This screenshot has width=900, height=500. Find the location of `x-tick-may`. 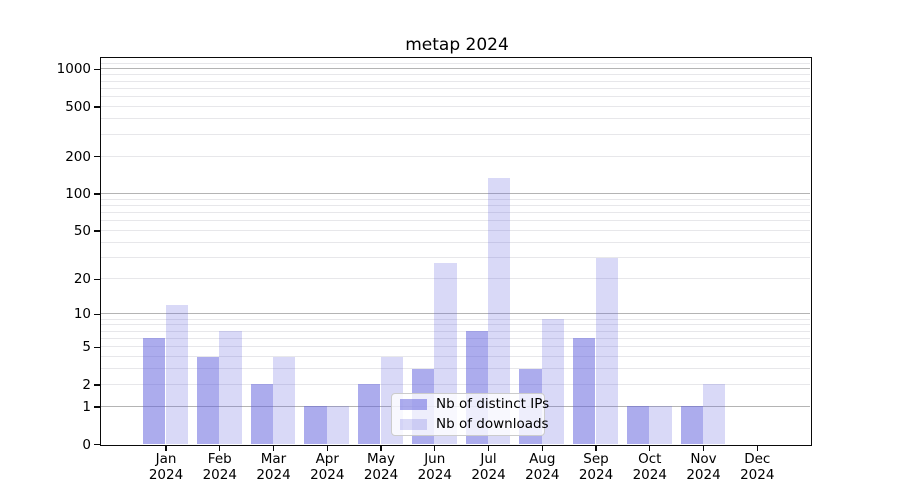

x-tick-may is located at coordinates (381, 448).